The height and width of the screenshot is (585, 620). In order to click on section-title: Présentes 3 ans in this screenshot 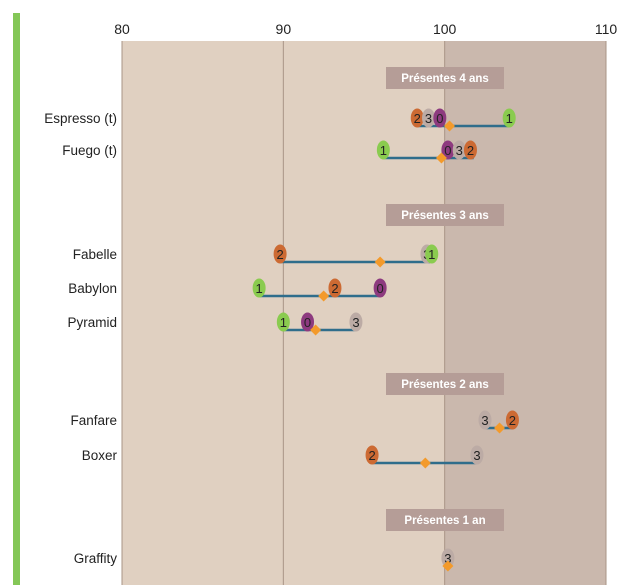, I will do `click(445, 216)`.